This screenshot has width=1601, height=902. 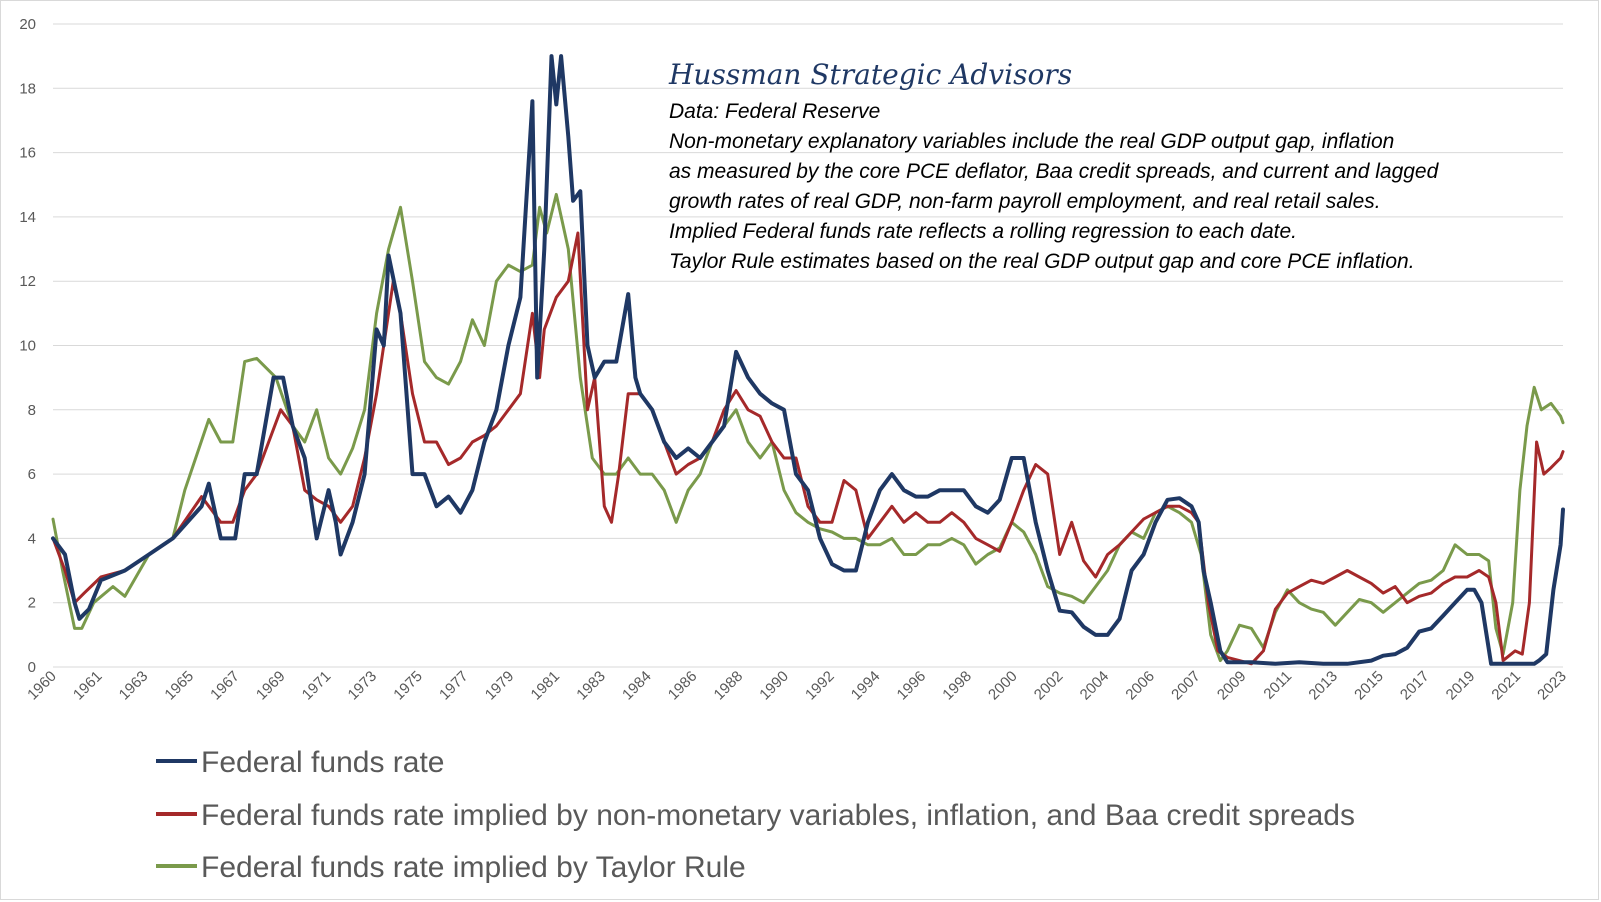 What do you see at coordinates (1095, 686) in the screenshot?
I see `x-tick-label: 2004` at bounding box center [1095, 686].